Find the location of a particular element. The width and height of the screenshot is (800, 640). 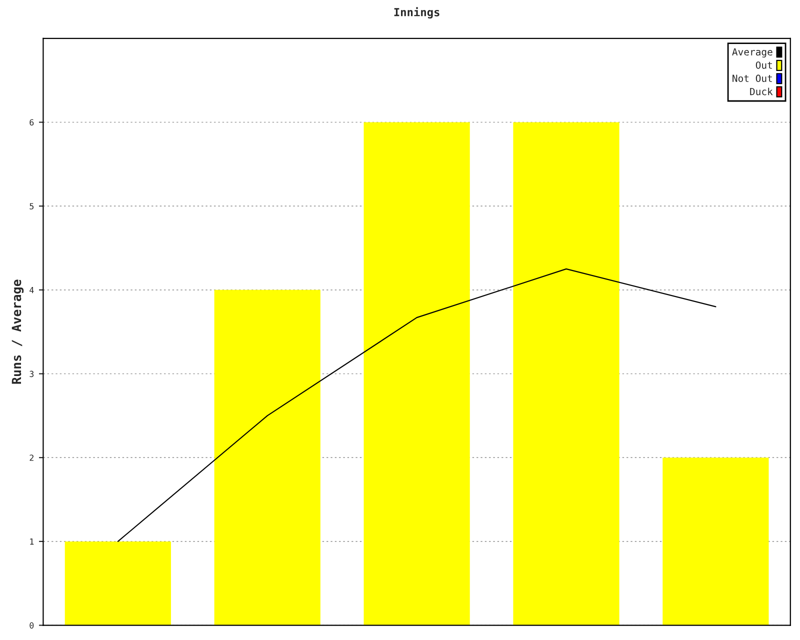

legend-label: Average is located at coordinates (752, 53).